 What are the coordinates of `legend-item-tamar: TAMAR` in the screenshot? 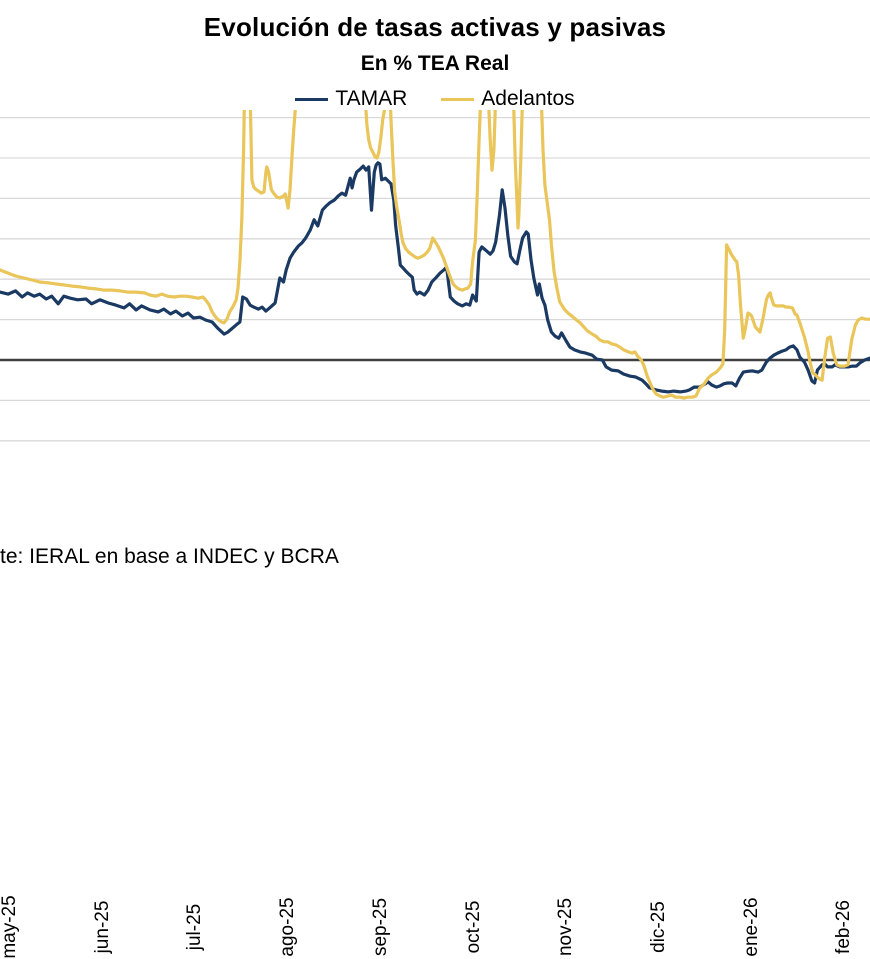 It's located at (351, 99).